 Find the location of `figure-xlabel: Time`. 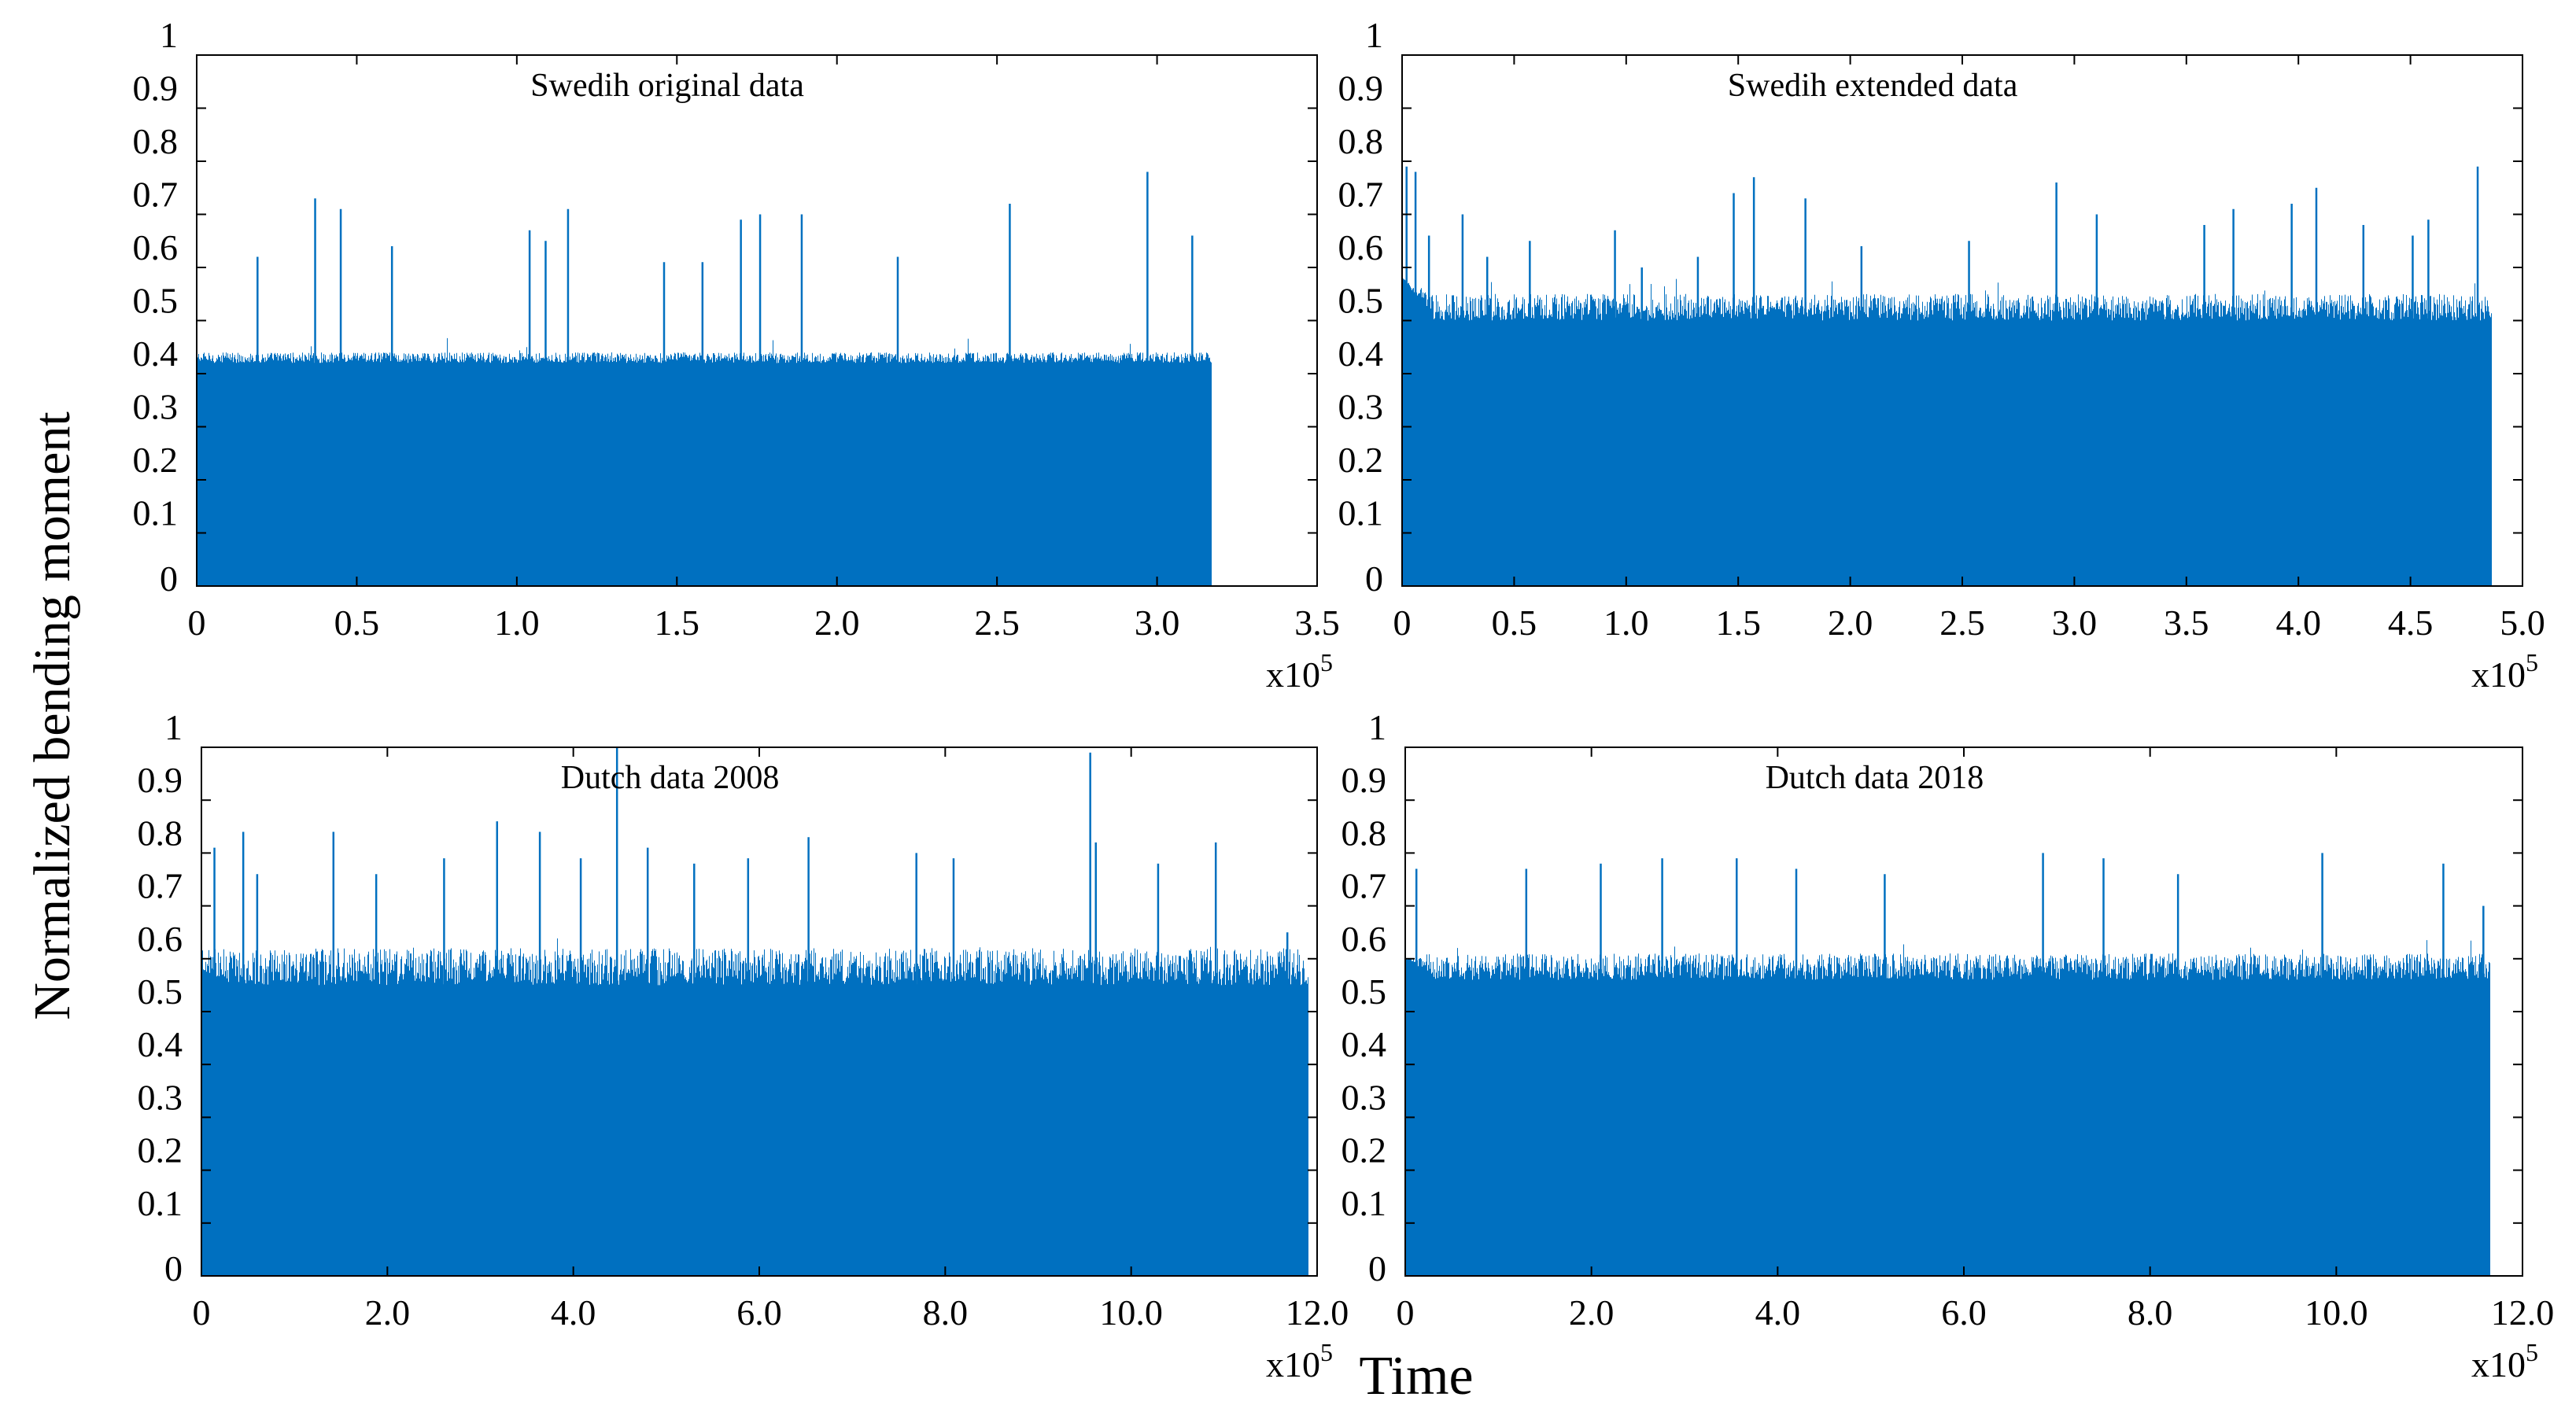

figure-xlabel: Time is located at coordinates (1416, 1376).